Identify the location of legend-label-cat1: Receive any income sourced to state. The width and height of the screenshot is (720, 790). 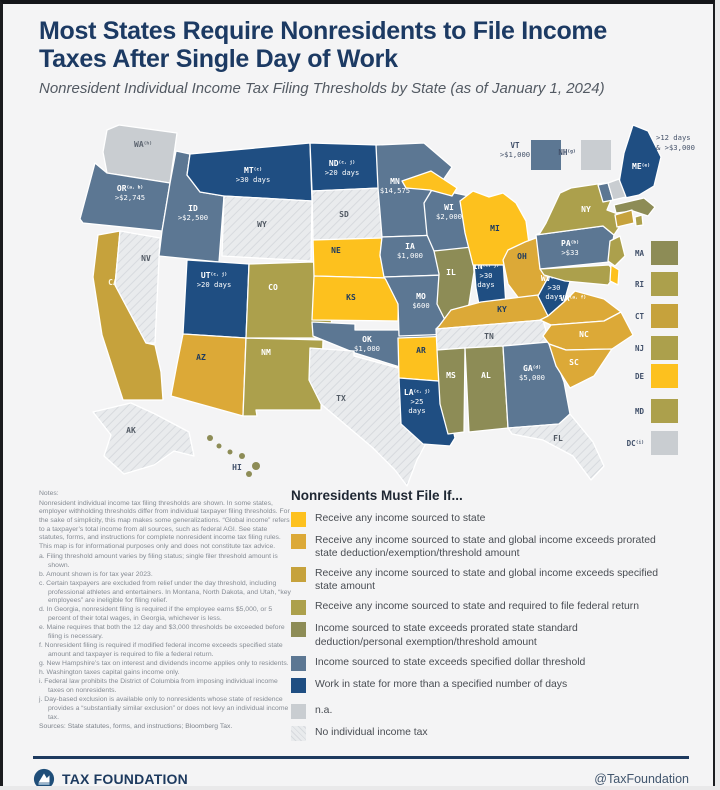
(400, 518).